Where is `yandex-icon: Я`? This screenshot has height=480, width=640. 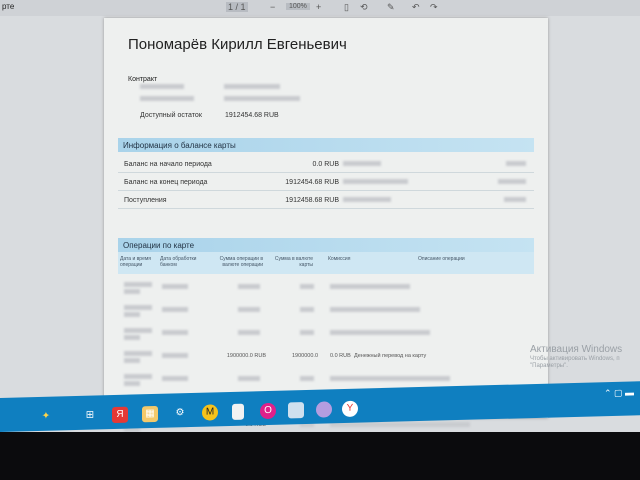 yandex-icon: Я is located at coordinates (120, 415).